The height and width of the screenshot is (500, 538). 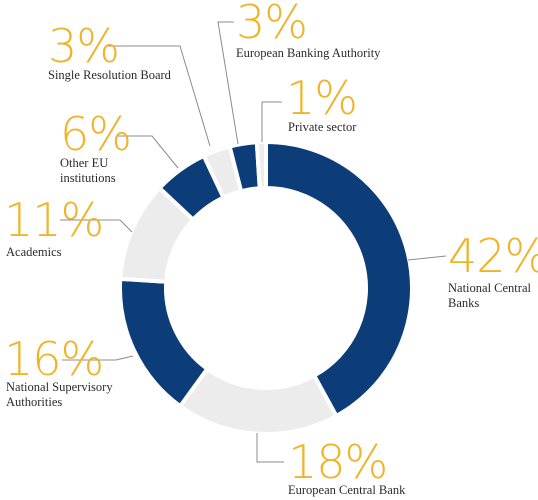 What do you see at coordinates (489, 295) in the screenshot?
I see `category-label-national-central-banks: National Central Banks` at bounding box center [489, 295].